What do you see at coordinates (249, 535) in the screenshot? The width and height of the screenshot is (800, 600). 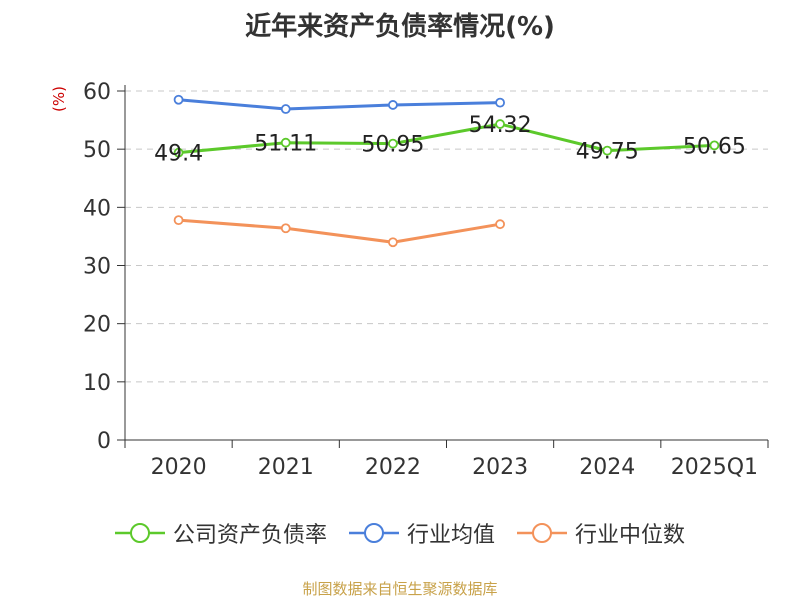 I see `legend-label: 公司资产负债率` at bounding box center [249, 535].